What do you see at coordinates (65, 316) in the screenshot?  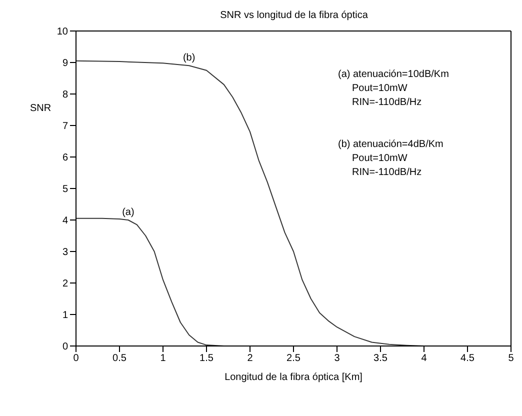 I see `y-tick-label: 1` at bounding box center [65, 316].